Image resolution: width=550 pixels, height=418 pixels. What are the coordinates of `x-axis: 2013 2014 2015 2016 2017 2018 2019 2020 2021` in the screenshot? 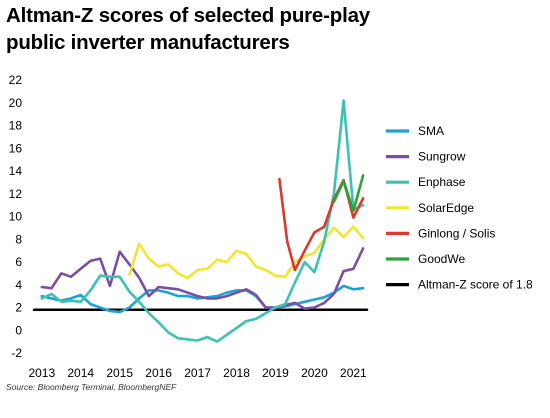 It's located at (197, 373).